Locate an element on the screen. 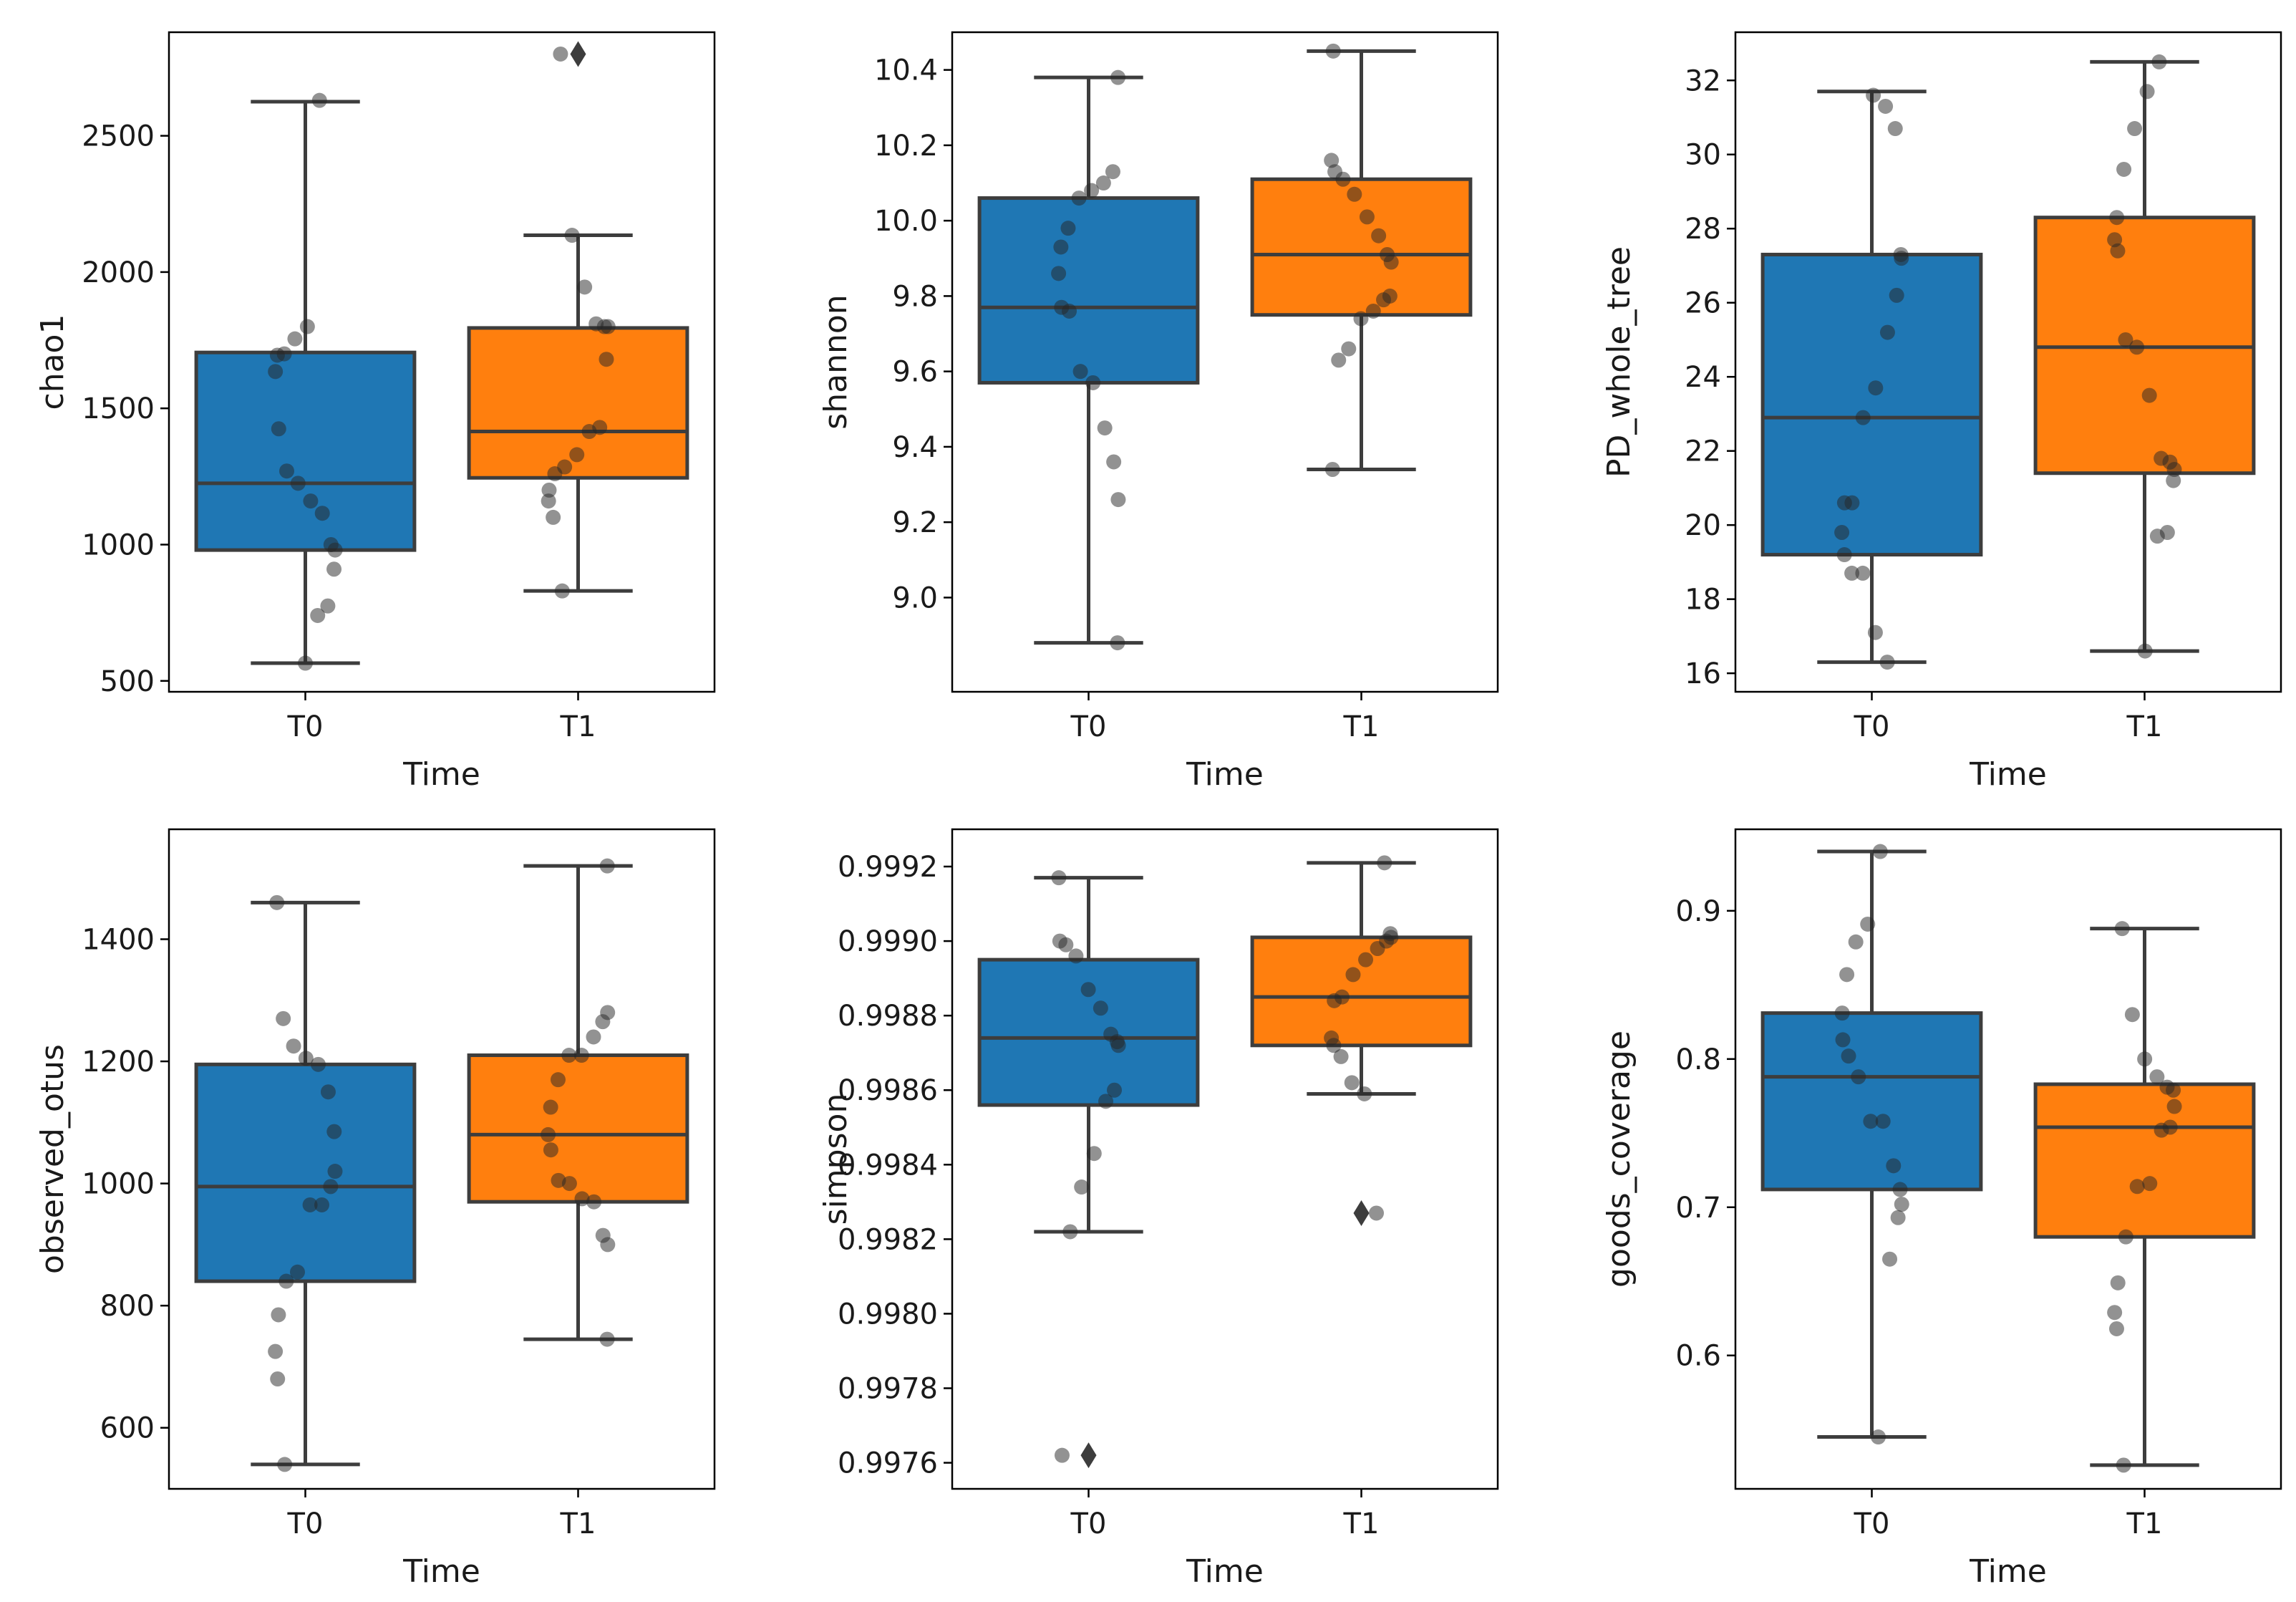  observed-otus-y-tick-label: 1000 is located at coordinates (118, 1184).